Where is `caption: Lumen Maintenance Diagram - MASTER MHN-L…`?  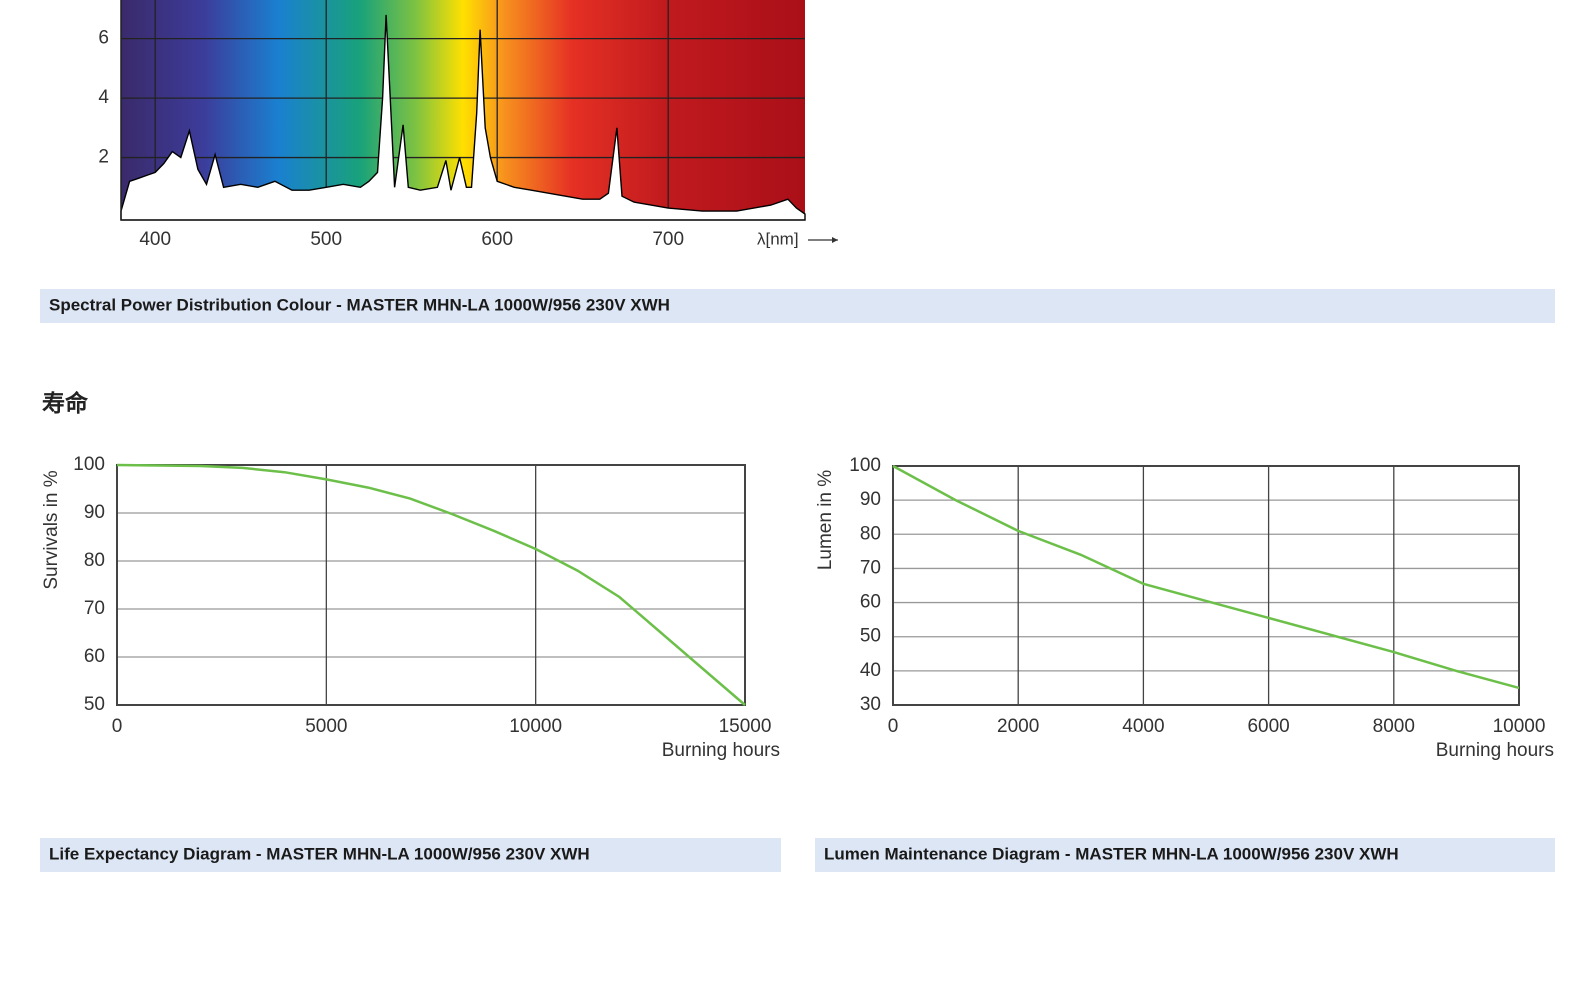 caption: Lumen Maintenance Diagram - MASTER MHN-L… is located at coordinates (1111, 853).